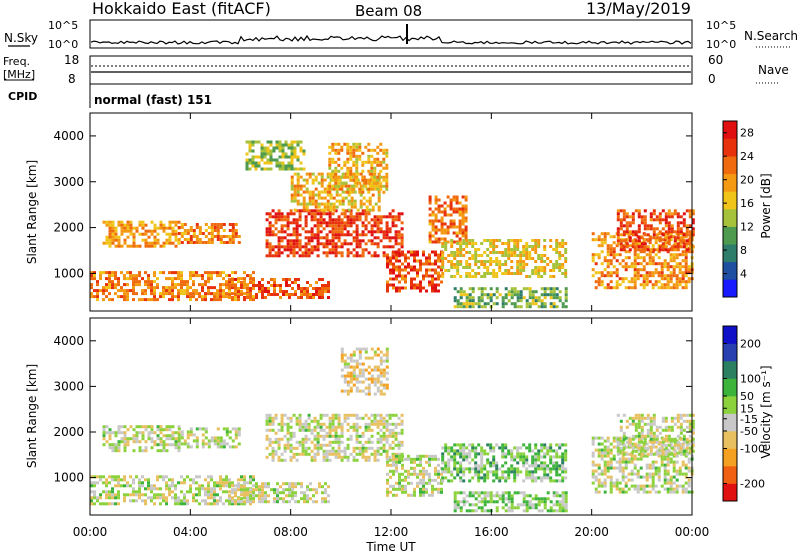  I want to click on colorbar-swatch, so click(730, 182).